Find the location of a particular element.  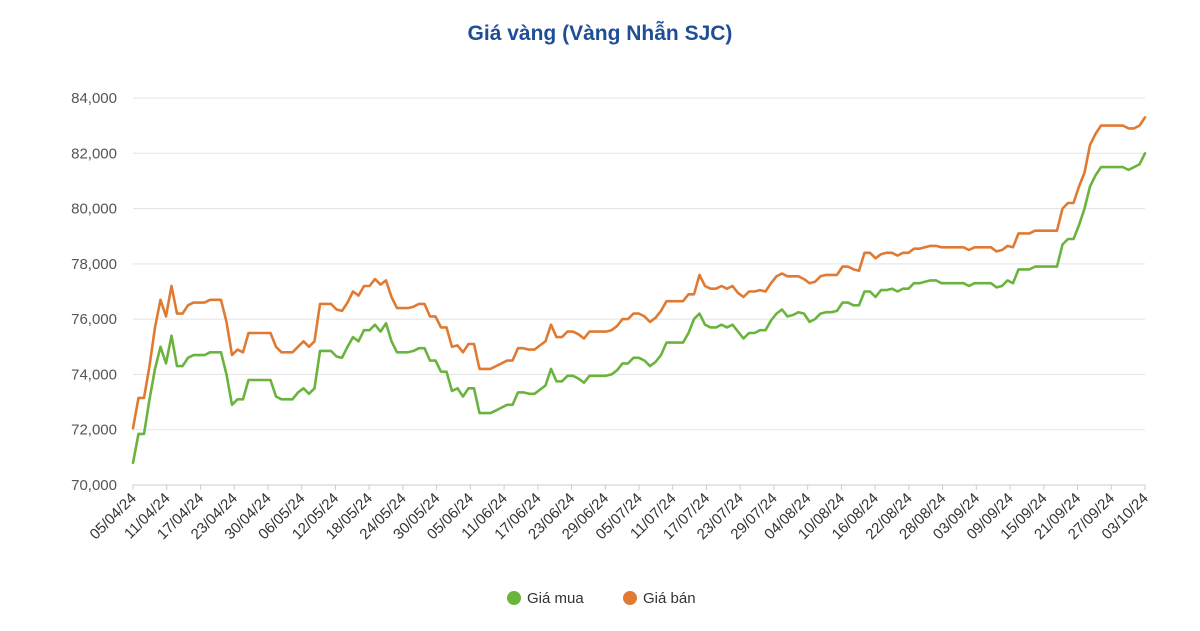

y-tick-label: 84,000 is located at coordinates (94, 98).